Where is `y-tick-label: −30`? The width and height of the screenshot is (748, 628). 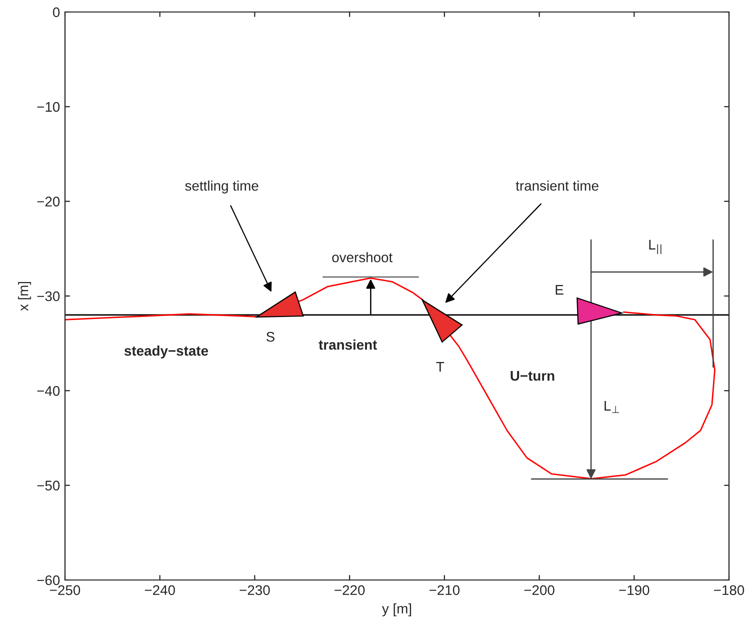
y-tick-label: −30 is located at coordinates (48, 296).